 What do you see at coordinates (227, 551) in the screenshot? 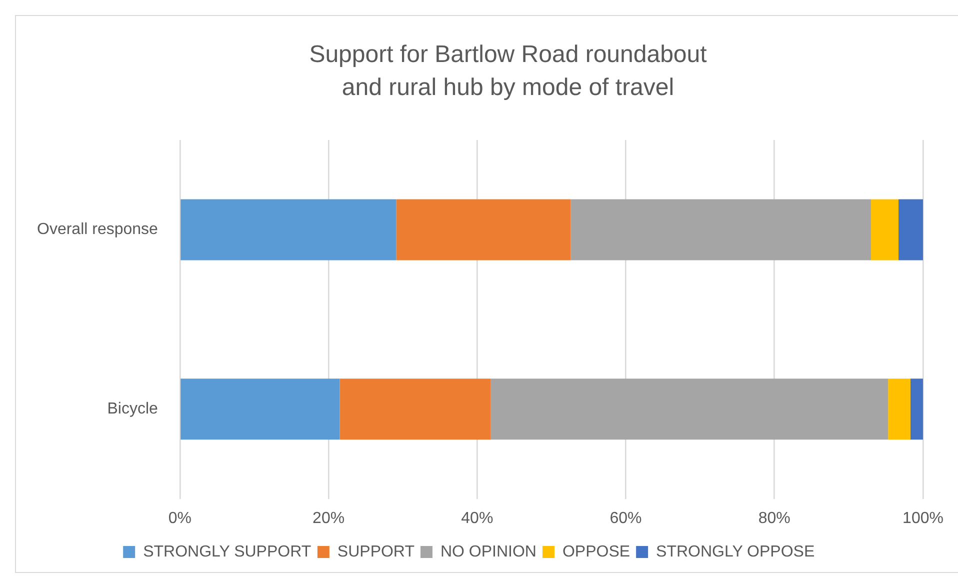
I see `legend-label: STRONGLY SUPPORT` at bounding box center [227, 551].